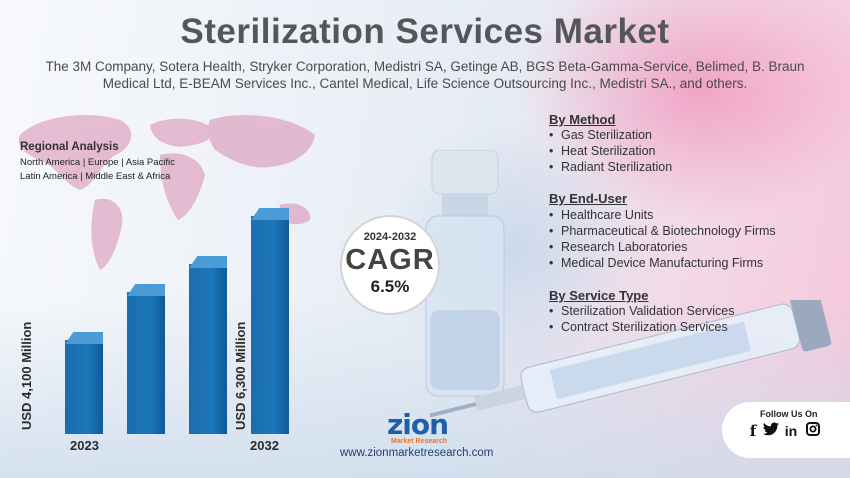  What do you see at coordinates (390, 237) in the screenshot?
I see `cagr-period: 2024-2032` at bounding box center [390, 237].